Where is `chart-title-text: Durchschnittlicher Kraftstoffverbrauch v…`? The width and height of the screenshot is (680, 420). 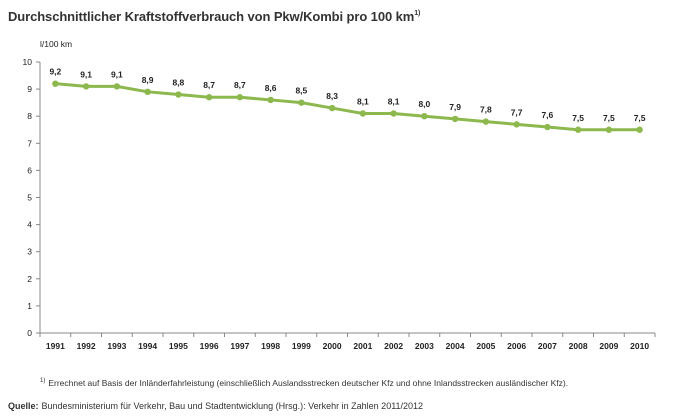 chart-title-text: Durchschnittlicher Kraftstoffverbrauch v… is located at coordinates (211, 16).